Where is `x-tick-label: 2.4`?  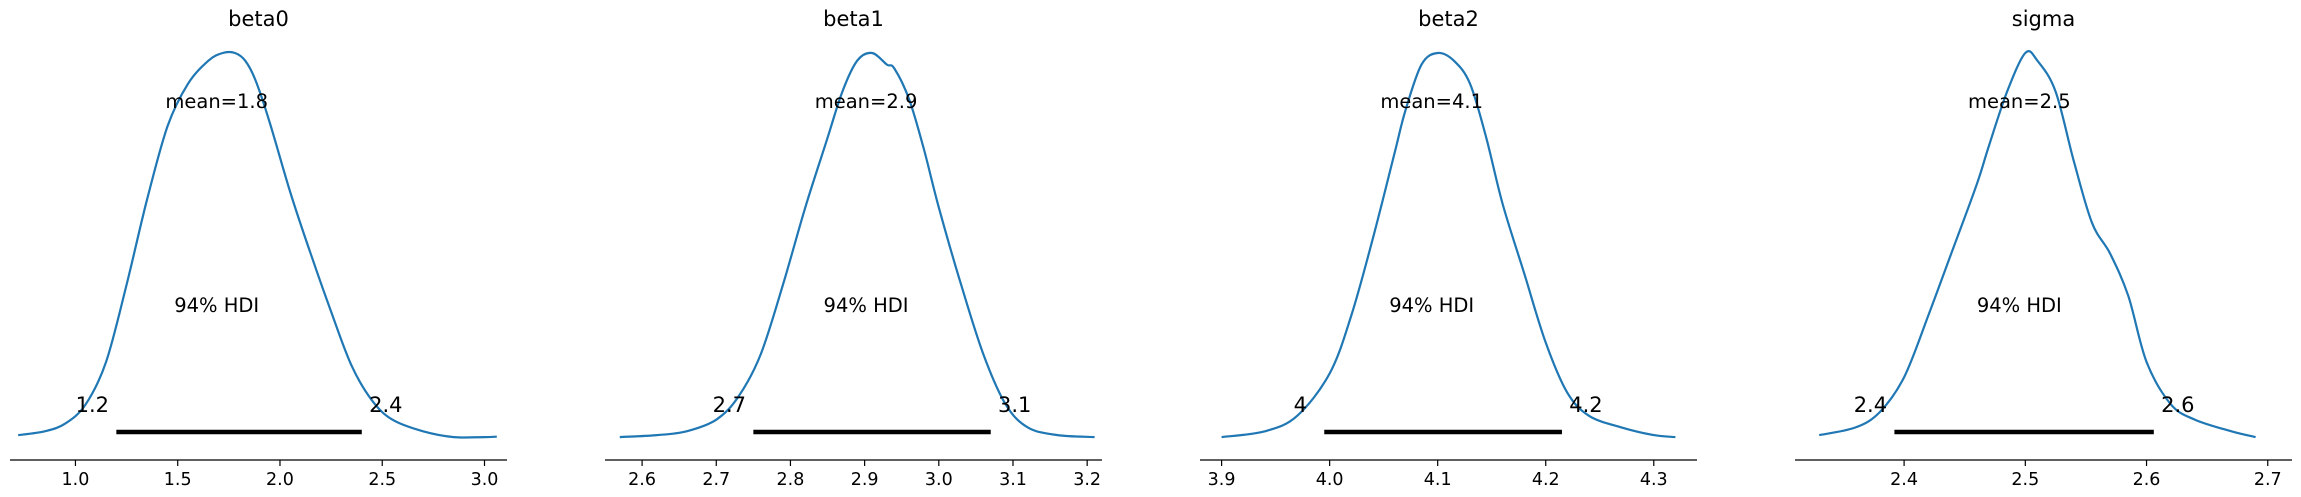 x-tick-label: 2.4 is located at coordinates (1904, 480).